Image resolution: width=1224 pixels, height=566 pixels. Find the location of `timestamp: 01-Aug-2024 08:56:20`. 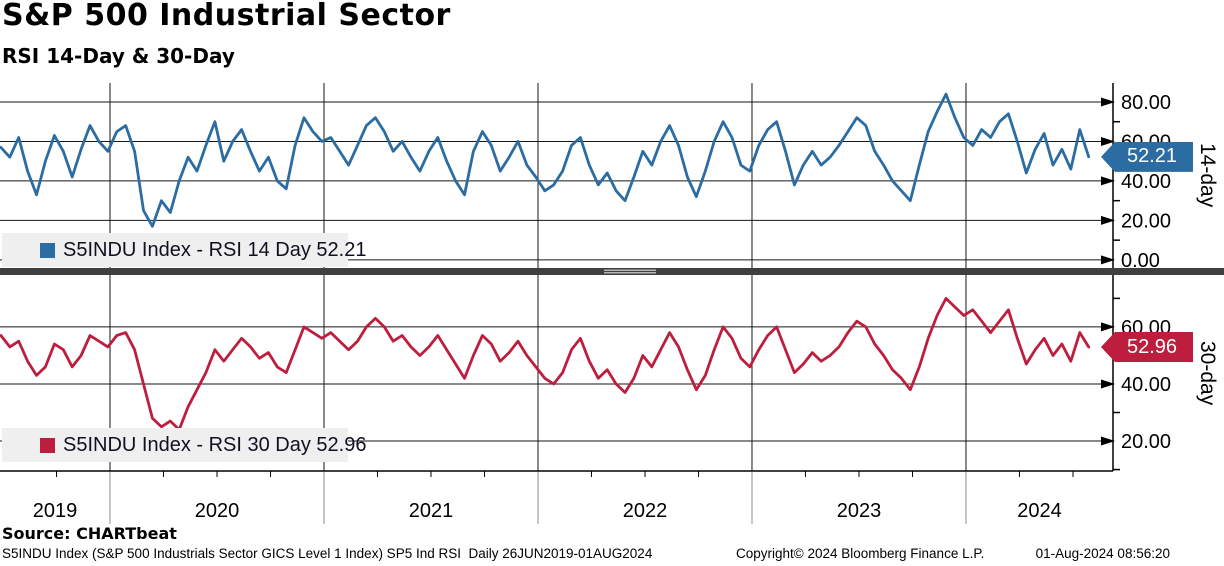

timestamp: 01-Aug-2024 08:56:20 is located at coordinates (1102, 553).